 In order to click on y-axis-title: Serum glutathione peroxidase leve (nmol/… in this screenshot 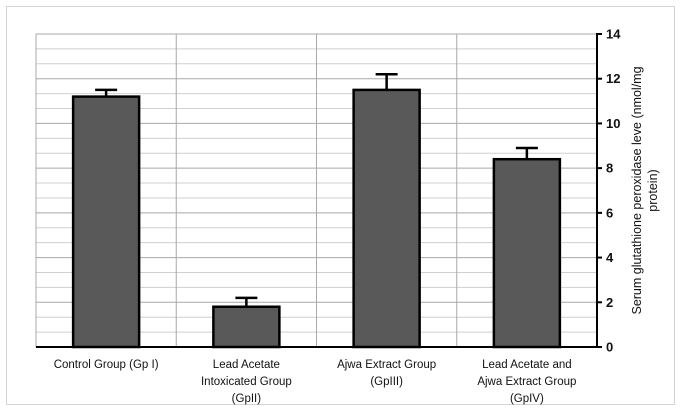, I will do `click(645, 190)`.